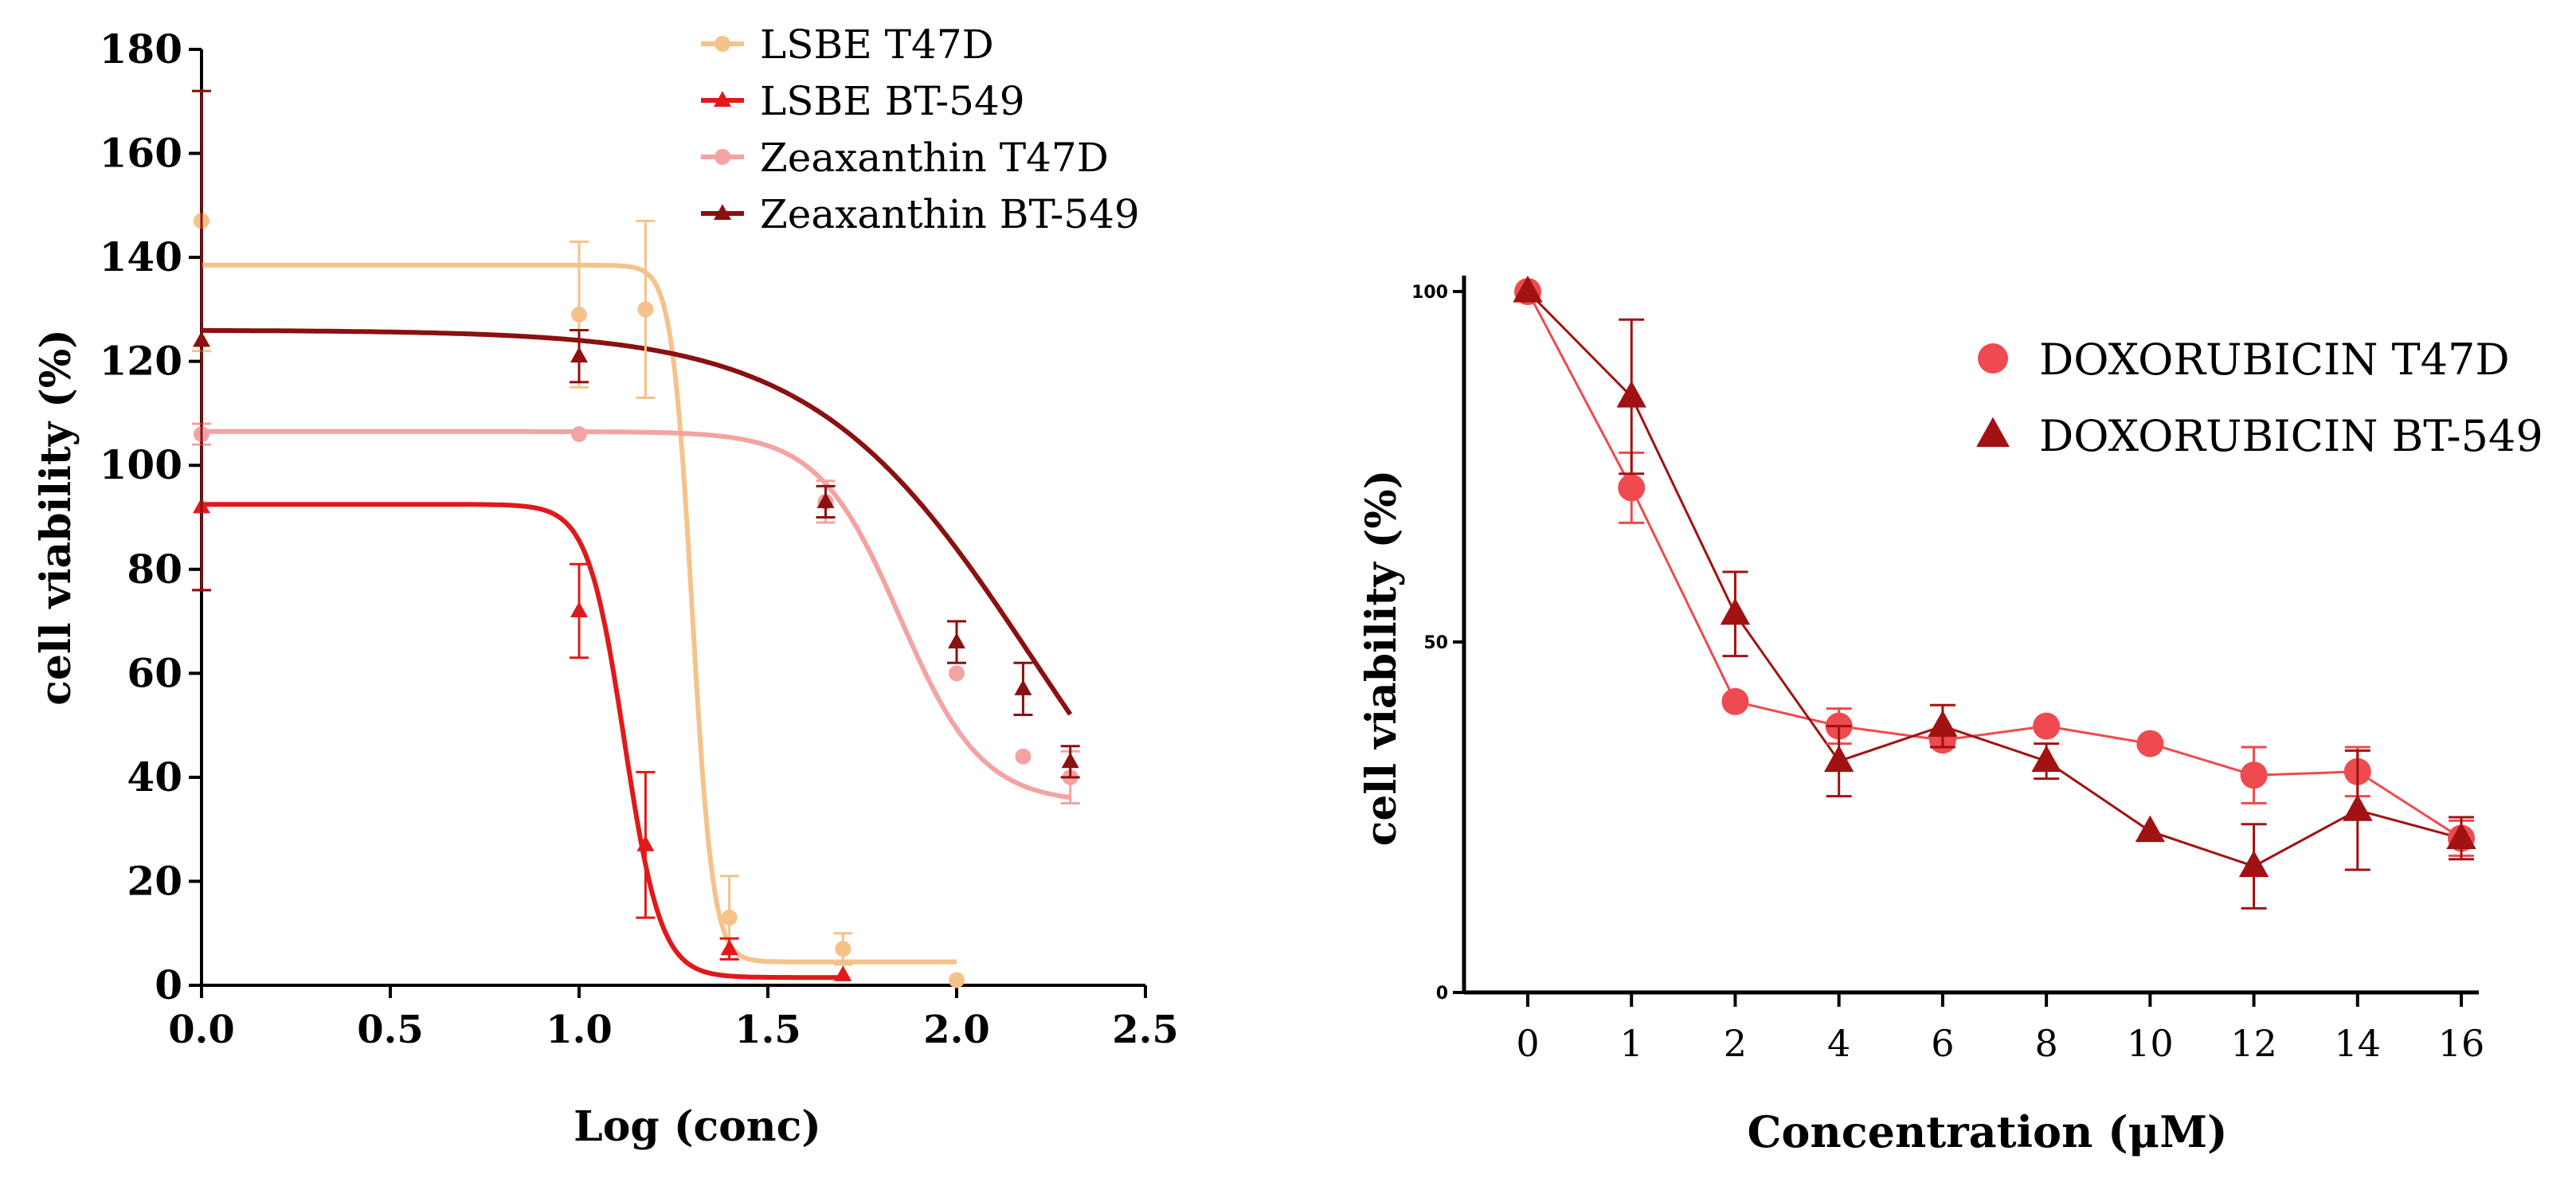 The height and width of the screenshot is (1186, 2576). What do you see at coordinates (697, 1126) in the screenshot?
I see `x-axis-title: Log (conc)` at bounding box center [697, 1126].